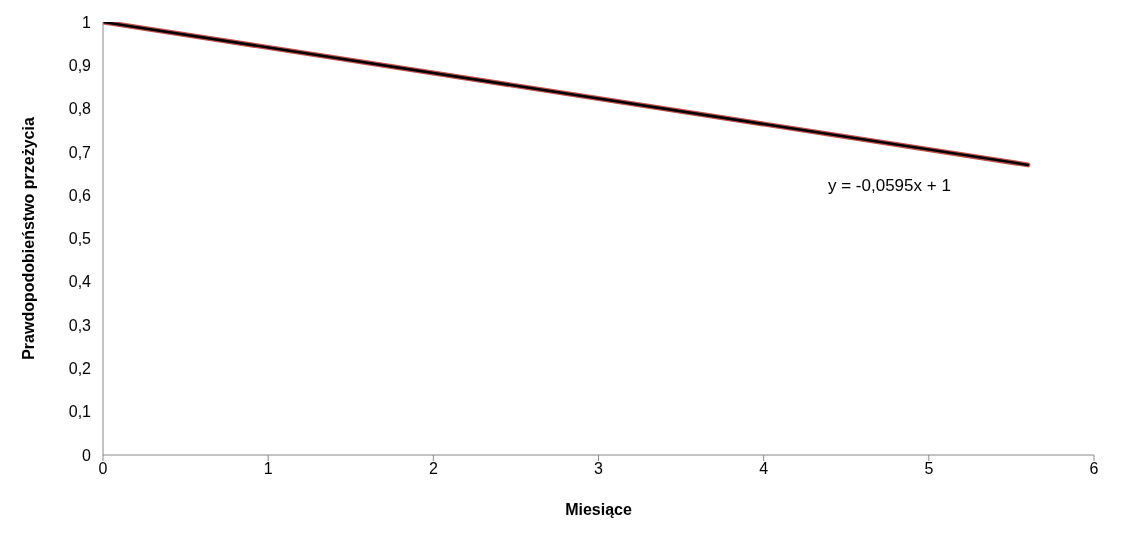 The height and width of the screenshot is (533, 1122). I want to click on x-tick-label: 3, so click(599, 469).